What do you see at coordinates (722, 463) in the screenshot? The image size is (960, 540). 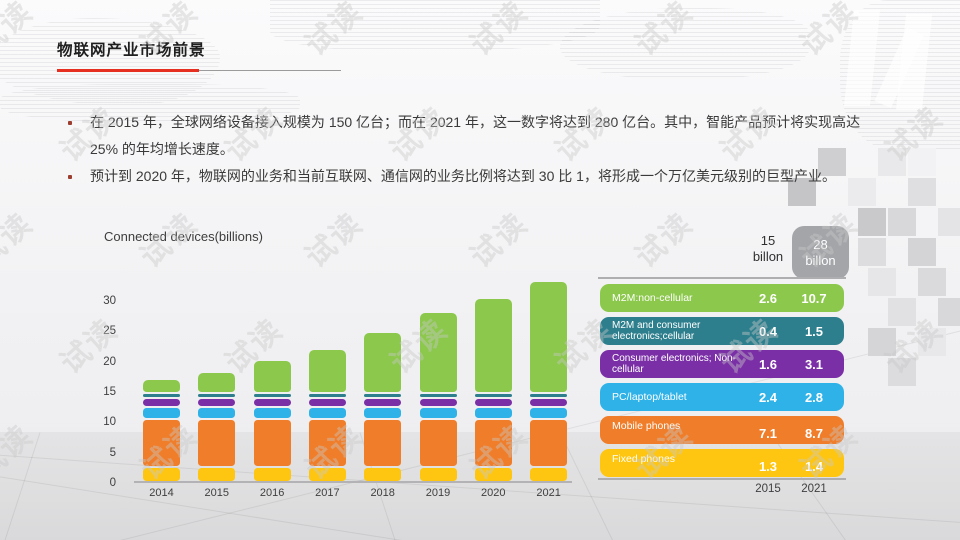 I see `legend-row-fixed-phones: Fixed phones 1.3 1.4` at bounding box center [722, 463].